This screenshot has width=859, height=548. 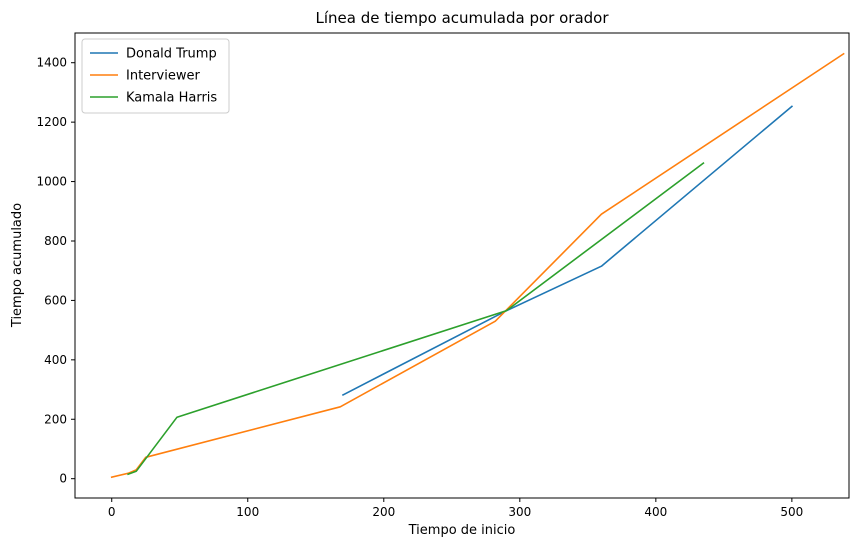 What do you see at coordinates (55, 271) in the screenshot?
I see `y-axis: 0 200 400 600 800 1000 1200 1400` at bounding box center [55, 271].